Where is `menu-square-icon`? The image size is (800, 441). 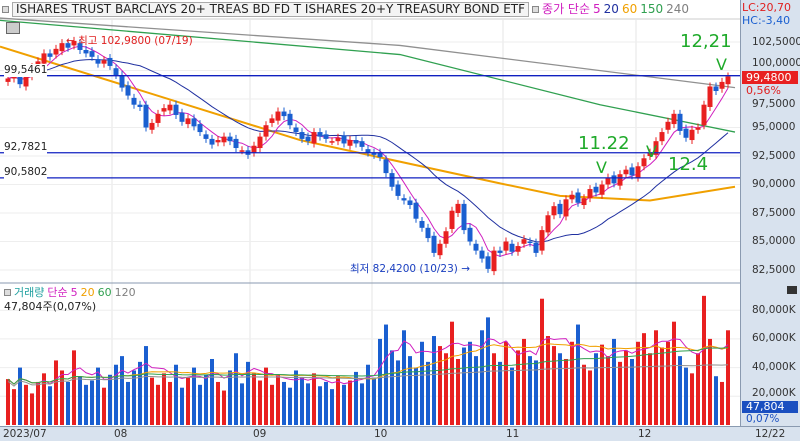 menu-square-icon is located at coordinates (5, 9).